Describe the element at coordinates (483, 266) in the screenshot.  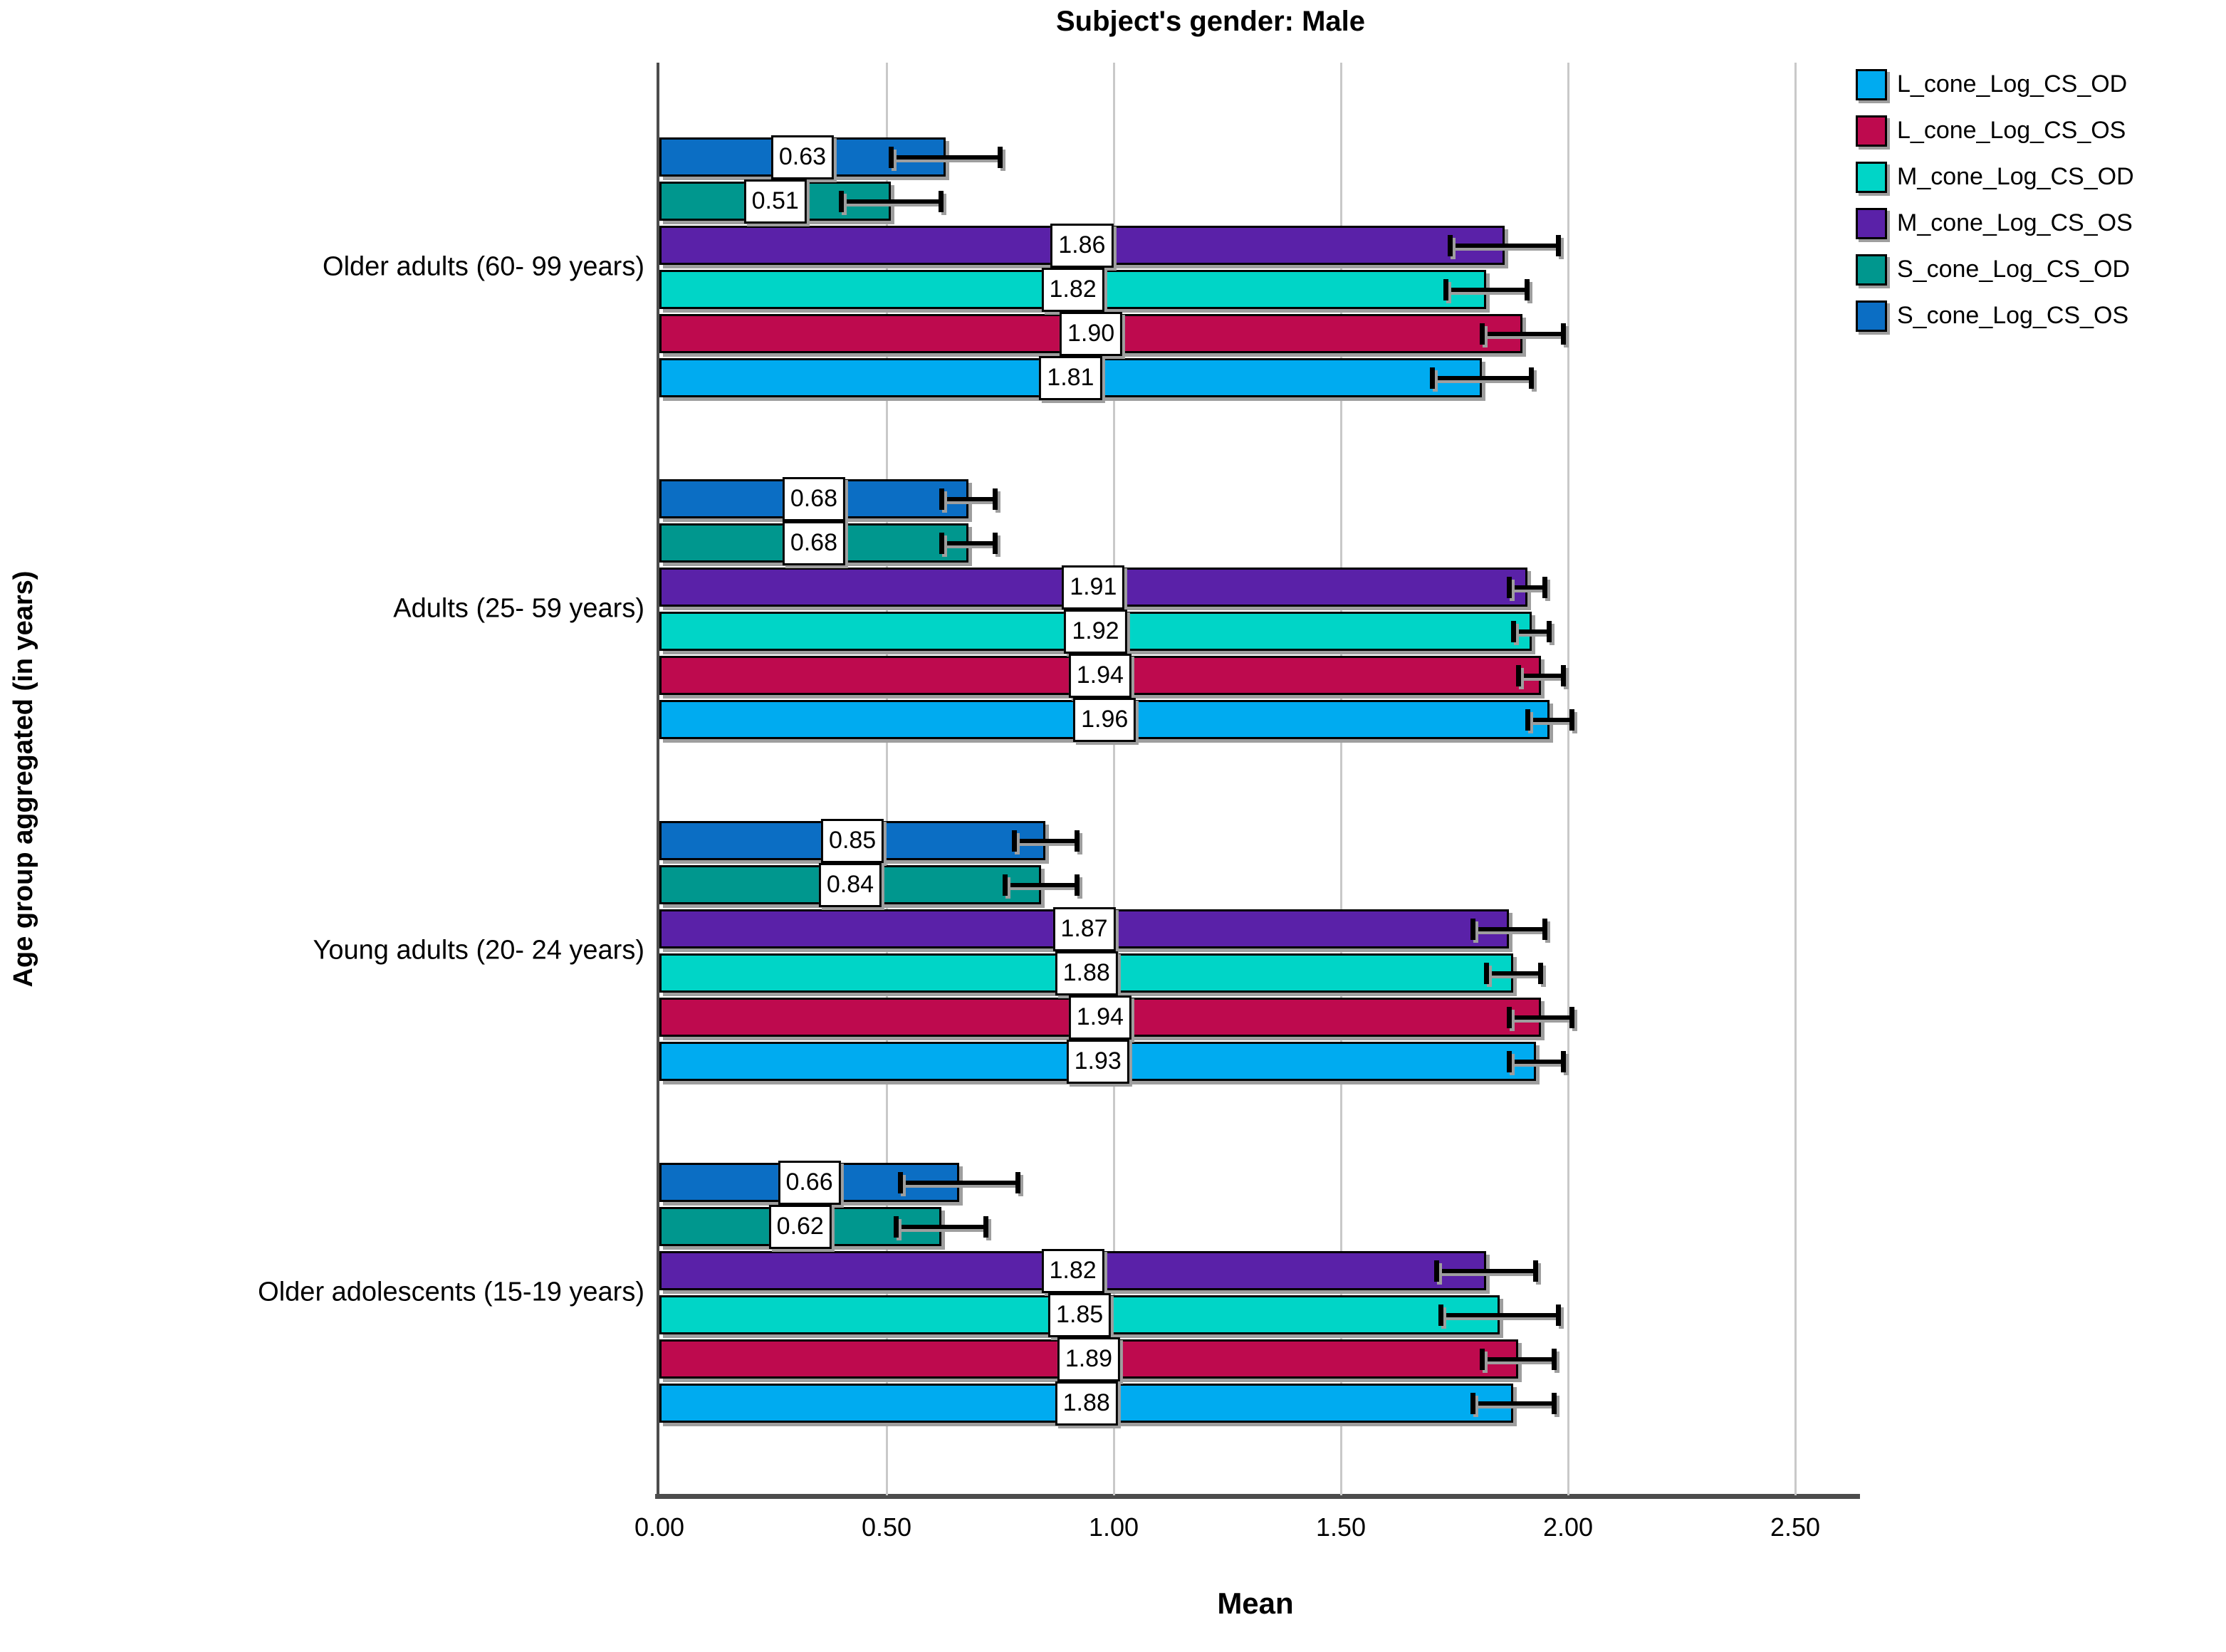
I see `category-label: Older adults (60- 99 years)` at that location.